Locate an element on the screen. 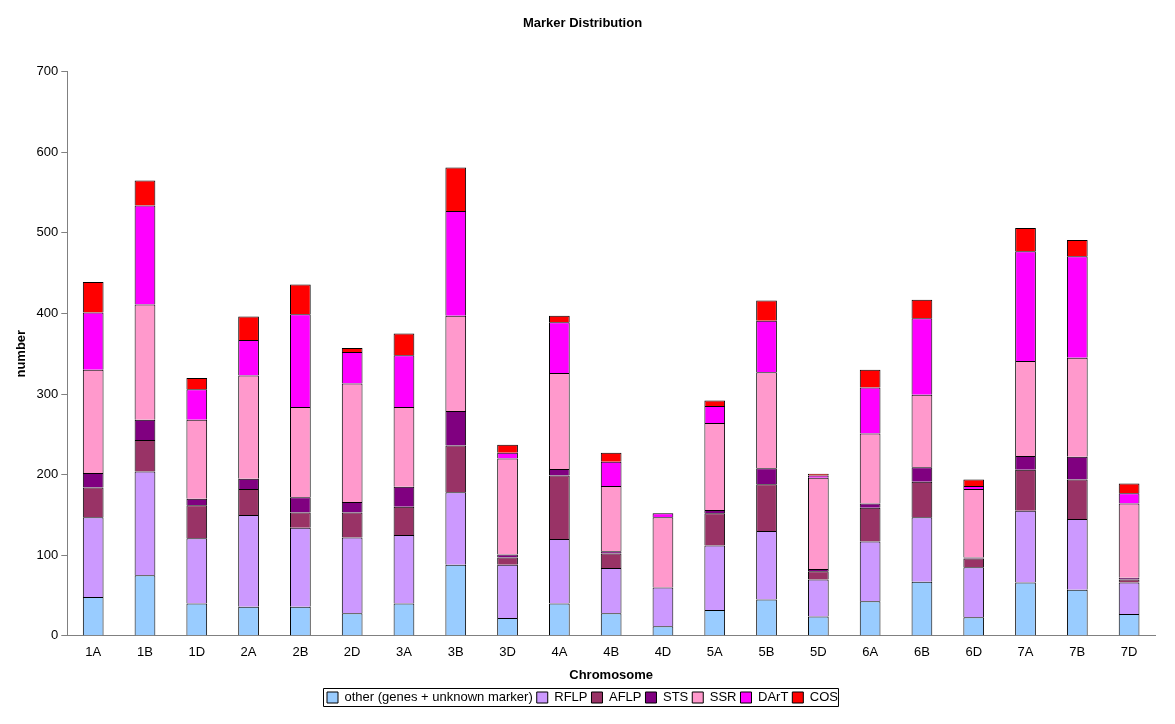  x-tick-label: 3A is located at coordinates (404, 652).